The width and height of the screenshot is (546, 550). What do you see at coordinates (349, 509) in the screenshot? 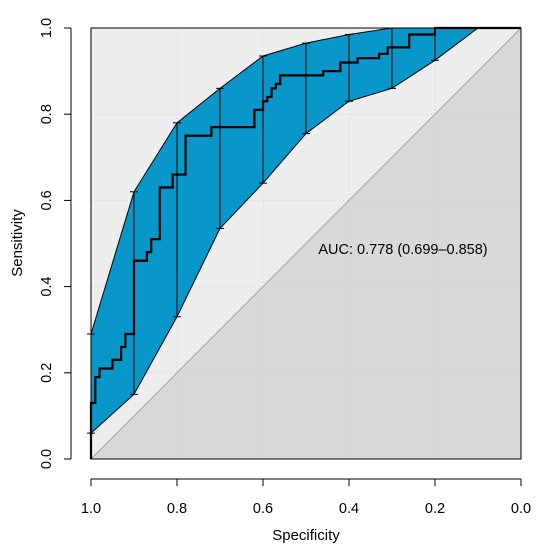
I see `x-tick-label: 0.4` at bounding box center [349, 509].